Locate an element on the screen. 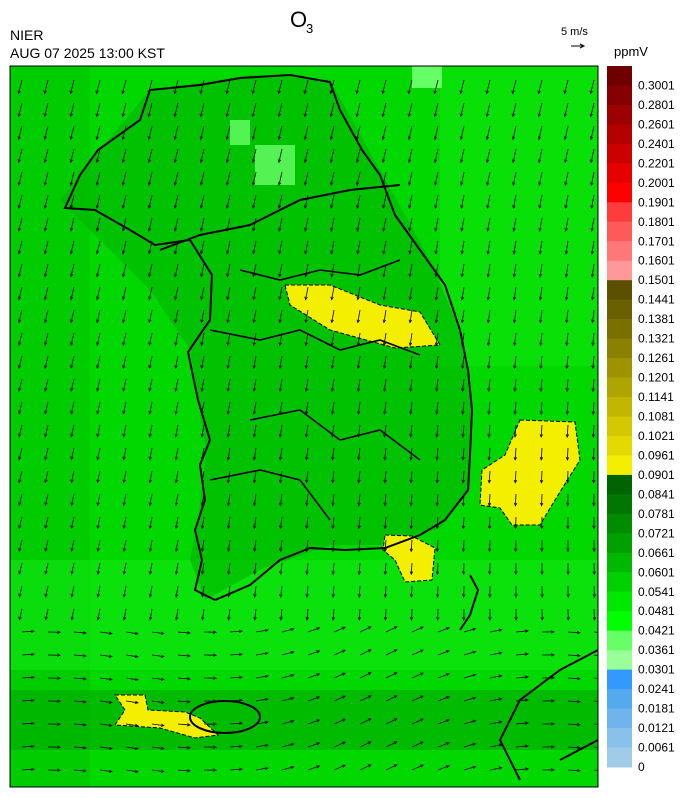 The height and width of the screenshot is (798, 692). colorbar-label: 0.1141 is located at coordinates (656, 397).